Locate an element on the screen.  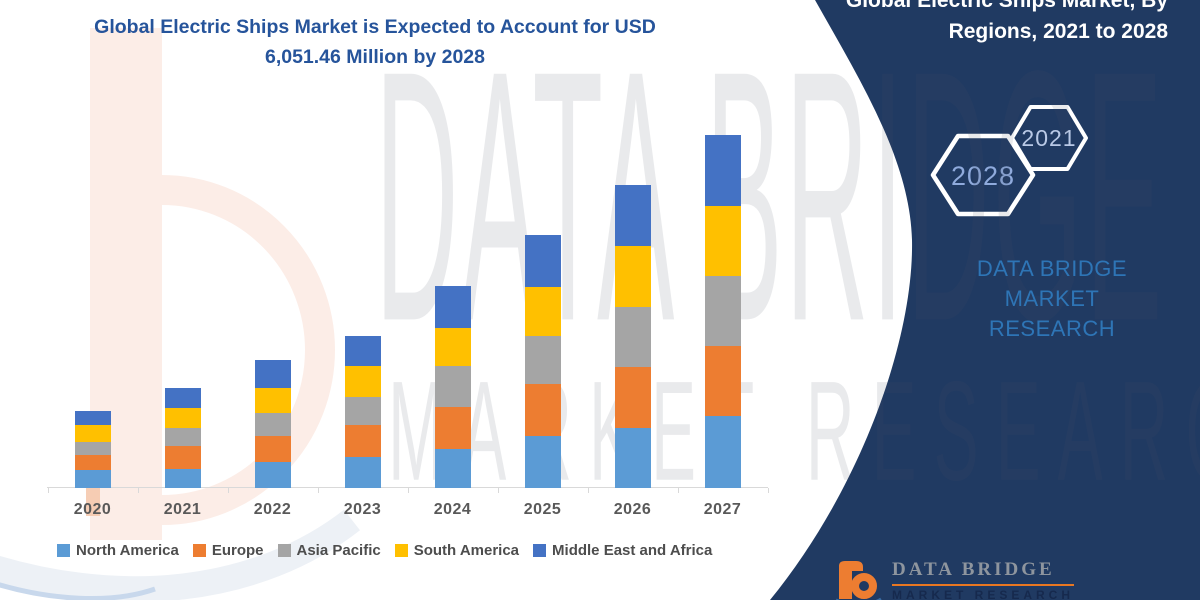
legend-label: Middle East and Africa is located at coordinates (632, 550).